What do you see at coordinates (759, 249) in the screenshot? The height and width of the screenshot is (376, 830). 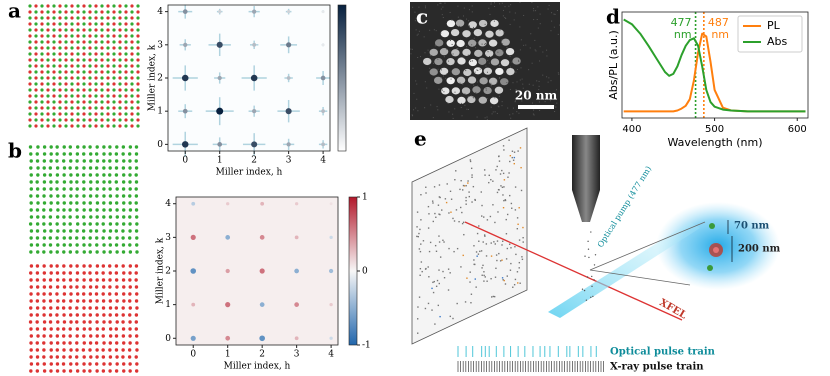 I see `size-label: 200 nm` at bounding box center [759, 249].